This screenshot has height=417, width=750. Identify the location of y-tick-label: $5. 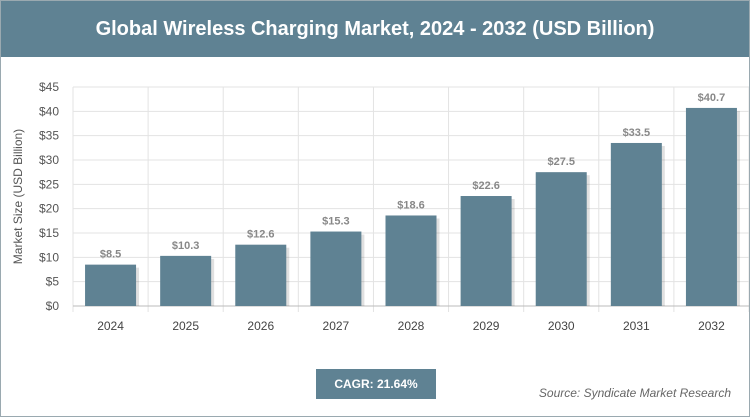
(53, 282).